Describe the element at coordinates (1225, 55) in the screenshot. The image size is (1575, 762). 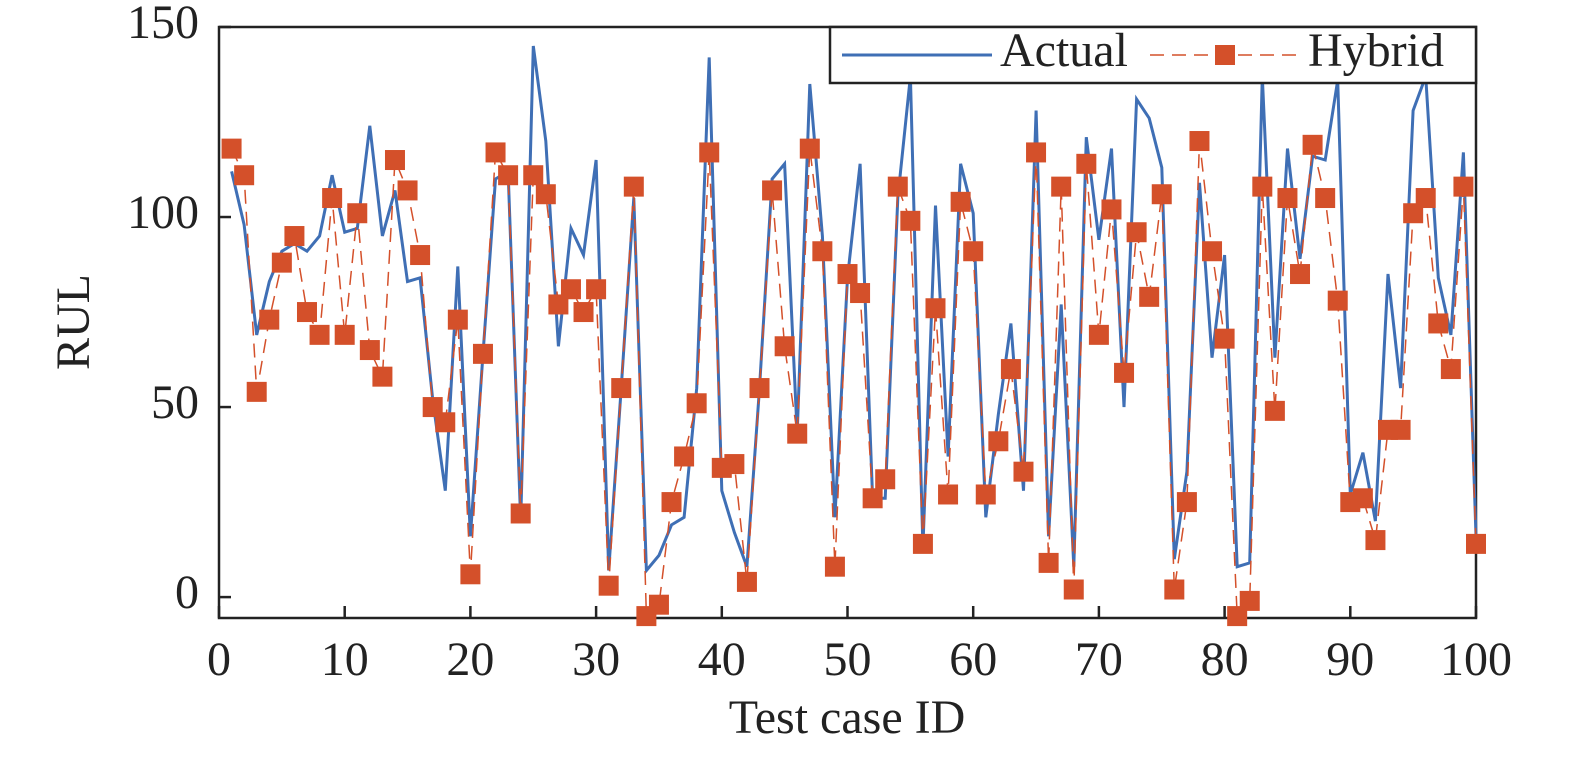
I see `legend-marker` at that location.